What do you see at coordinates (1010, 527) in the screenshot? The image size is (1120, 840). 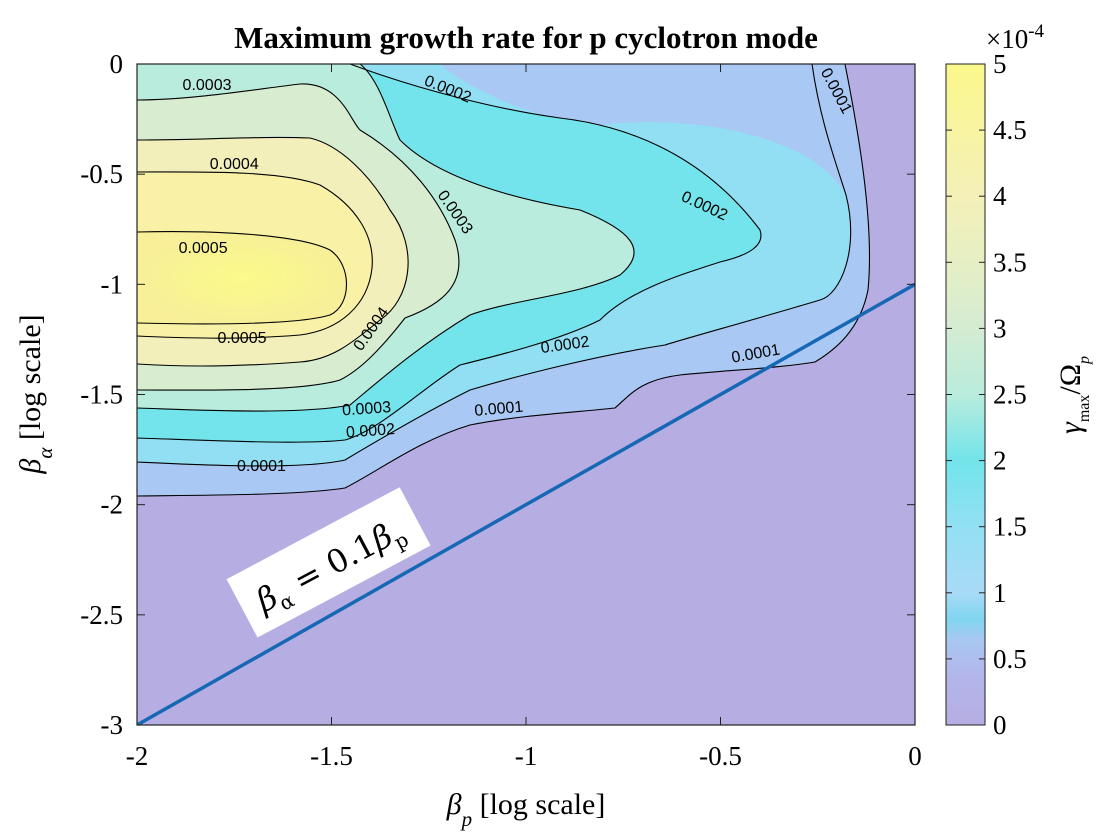 I see `colorbar-tick-label: 1.5` at bounding box center [1010, 527].